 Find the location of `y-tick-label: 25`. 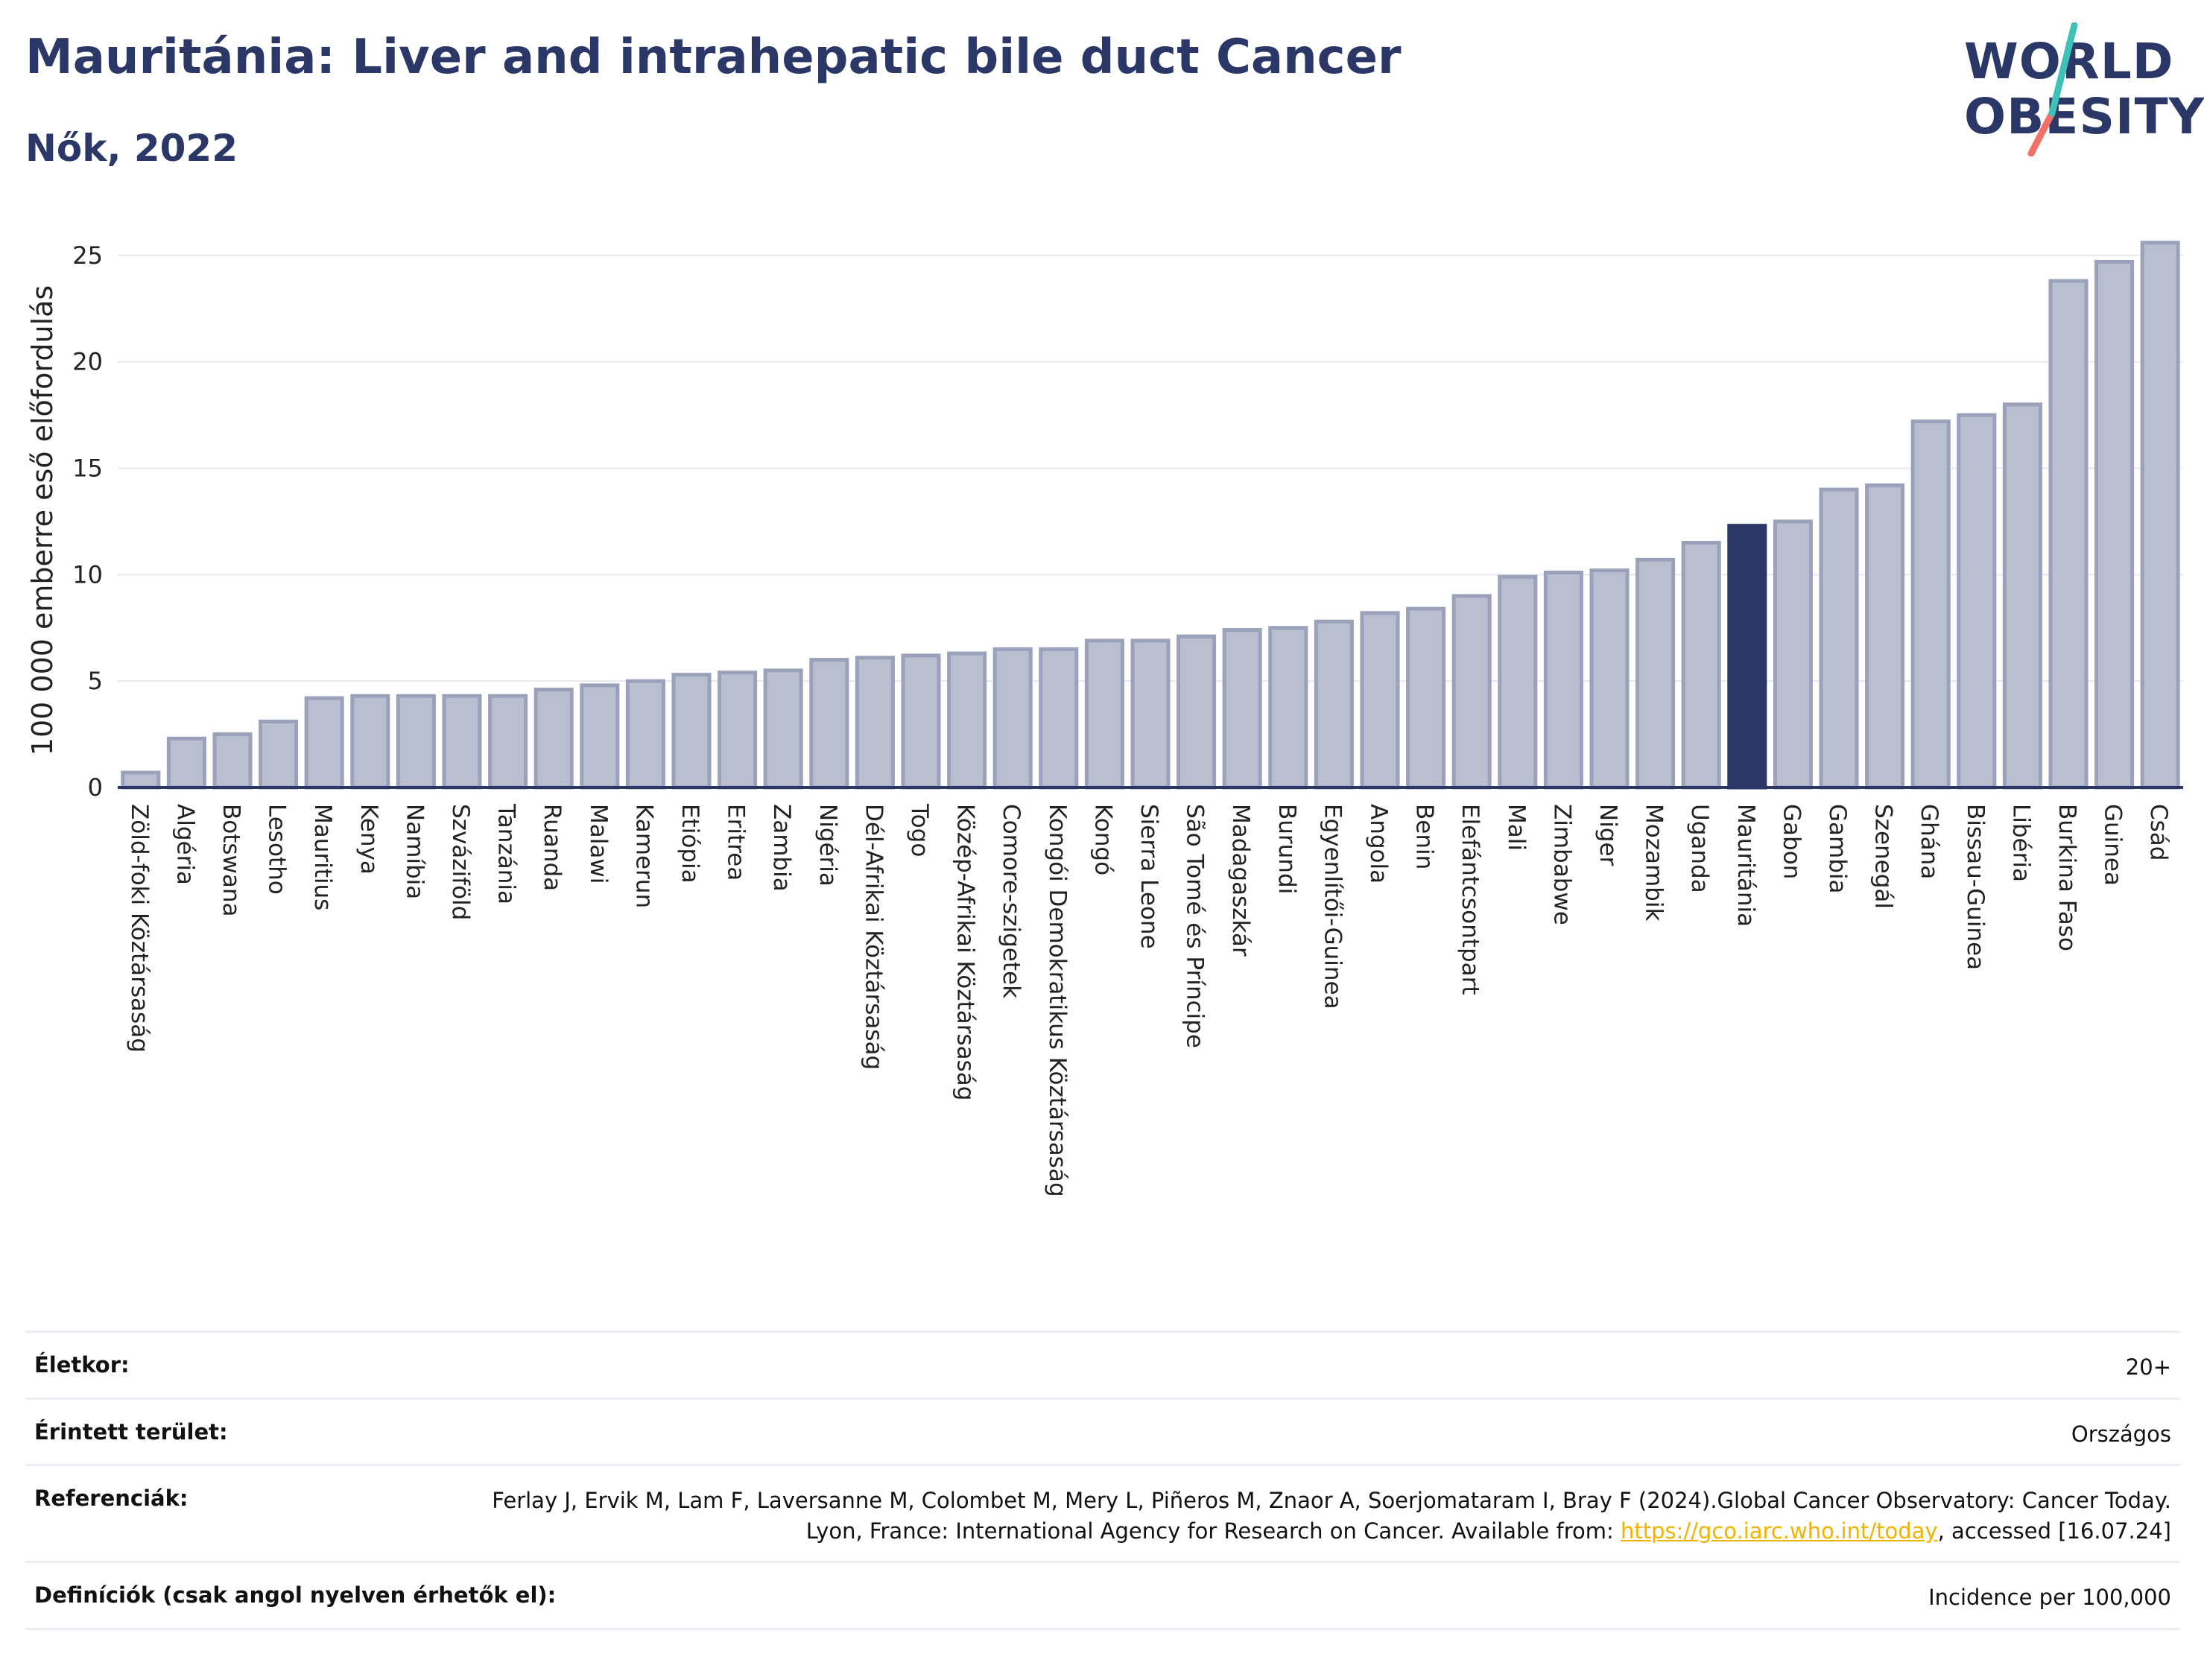

y-tick-label: 25 is located at coordinates (87, 255).